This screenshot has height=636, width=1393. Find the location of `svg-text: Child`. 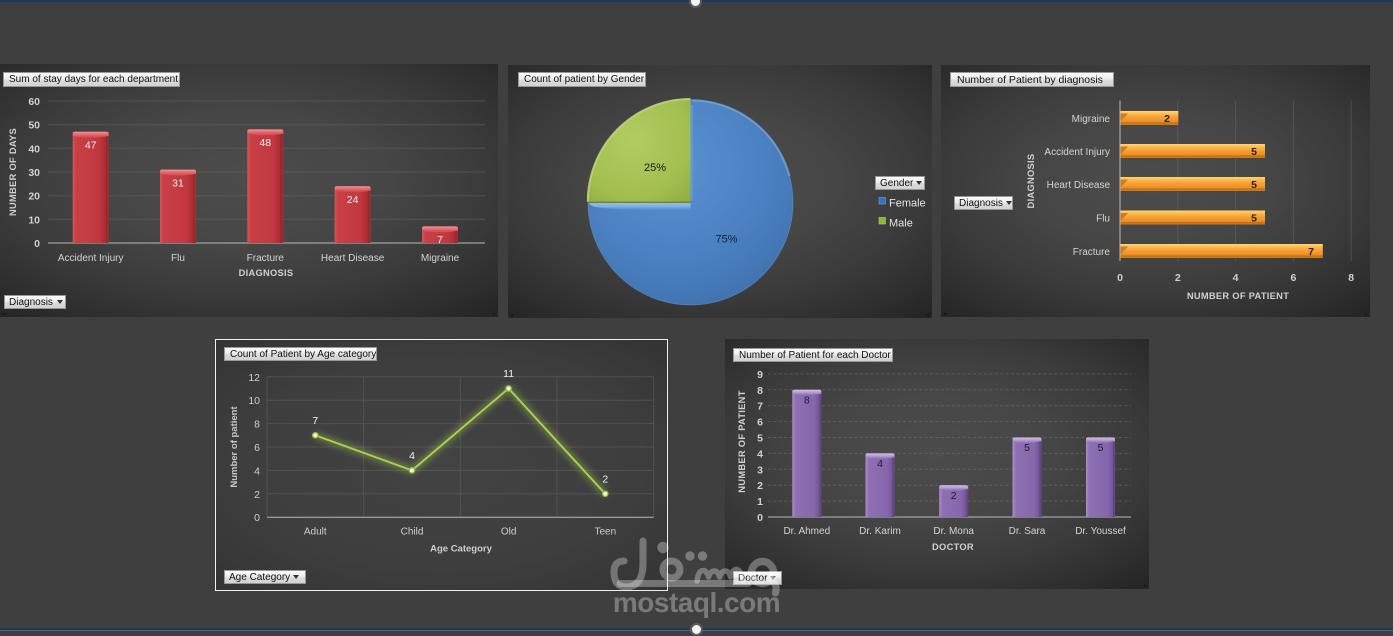

svg-text: Child is located at coordinates (412, 532).